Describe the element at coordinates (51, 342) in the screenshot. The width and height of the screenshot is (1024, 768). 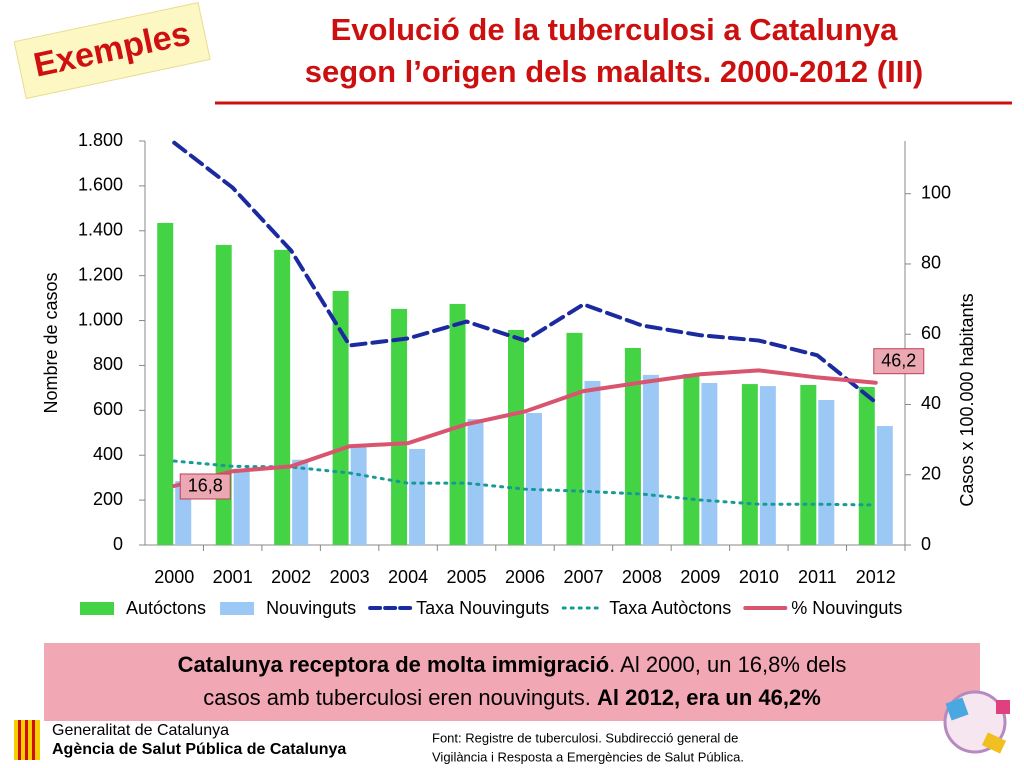
I see `y-axis-label: Nombre de casos` at that location.